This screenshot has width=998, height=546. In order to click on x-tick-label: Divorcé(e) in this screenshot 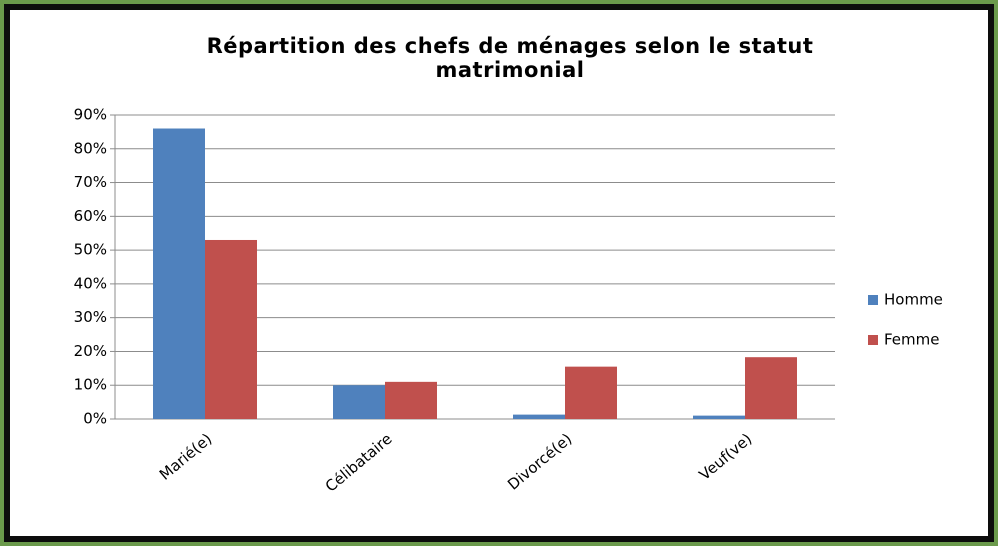, I will do `click(539, 462)`.